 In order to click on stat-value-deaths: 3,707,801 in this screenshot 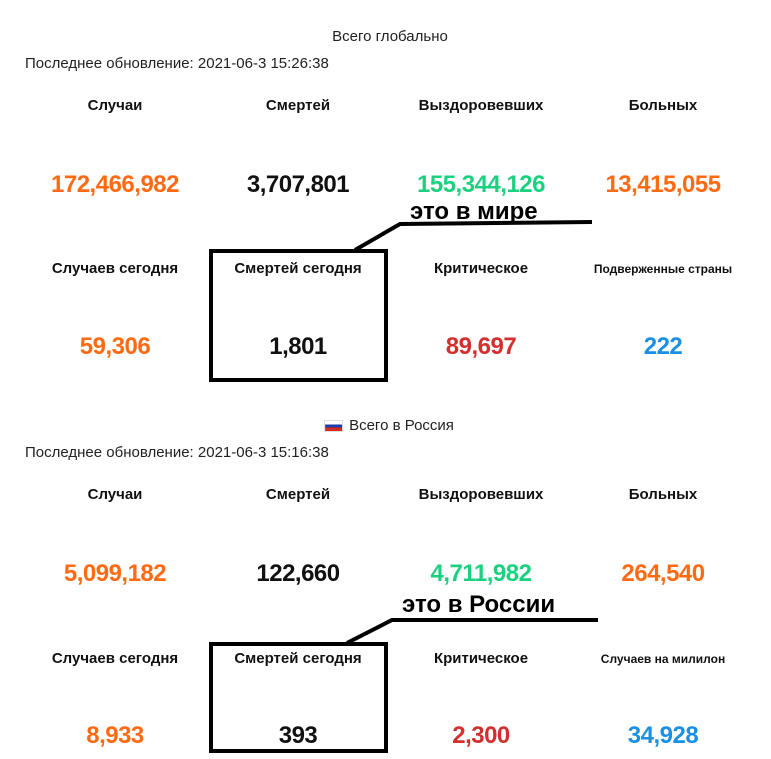, I will do `click(298, 184)`.